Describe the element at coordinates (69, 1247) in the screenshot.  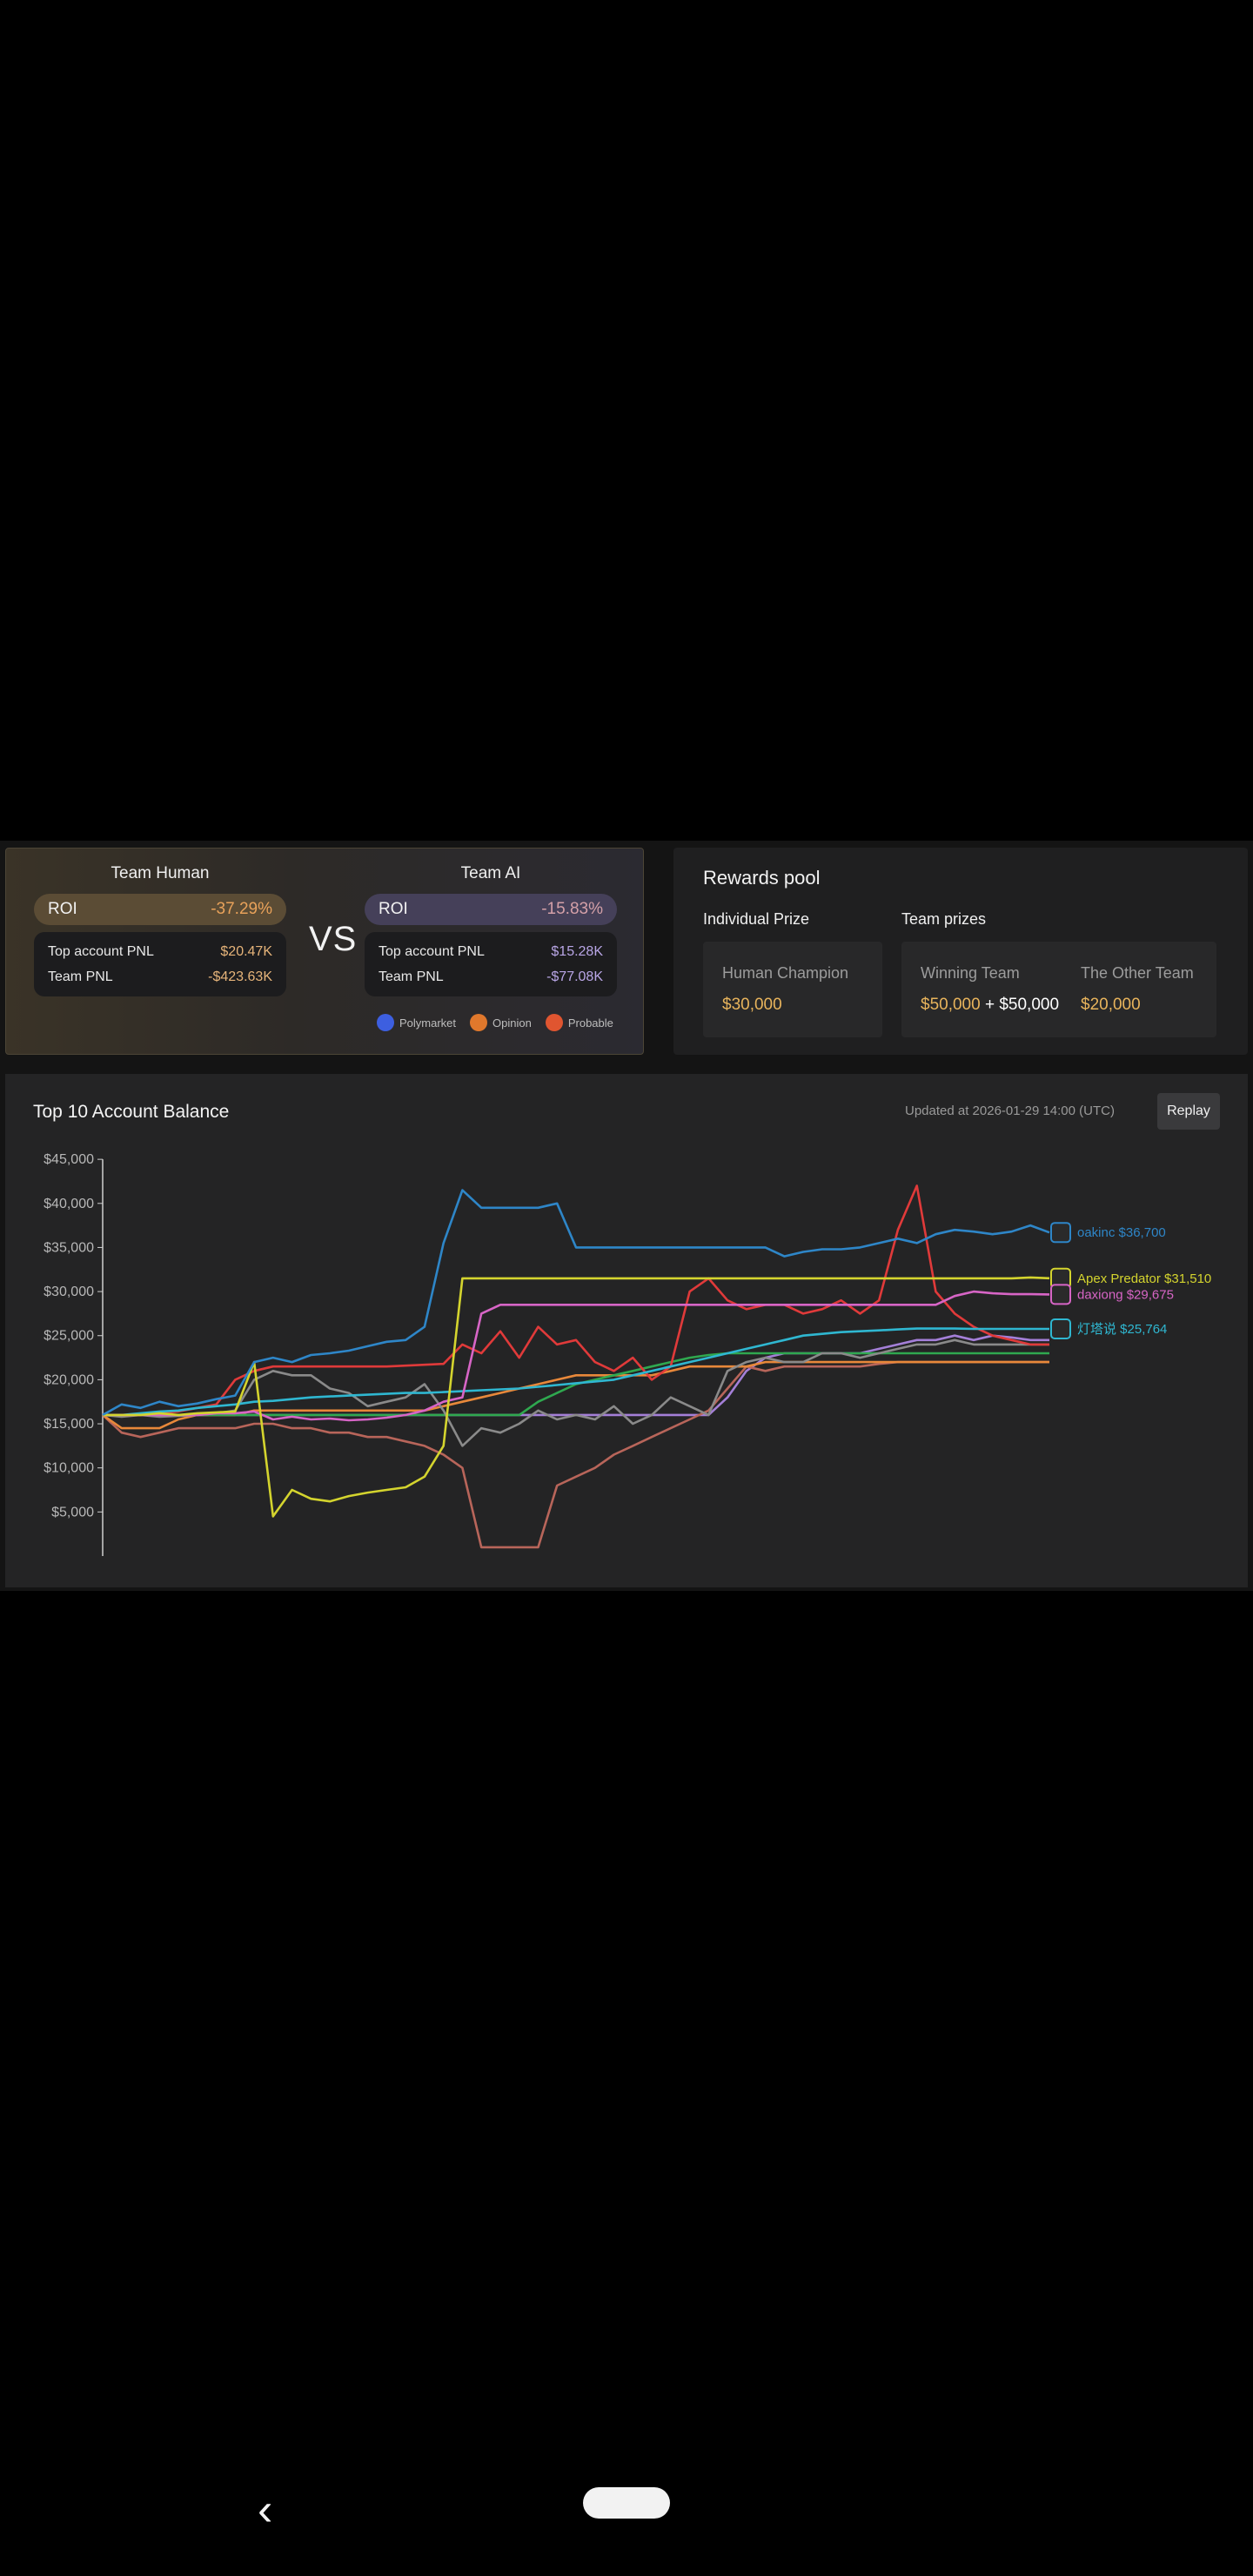
I see `y-tick-label: $35,000` at that location.